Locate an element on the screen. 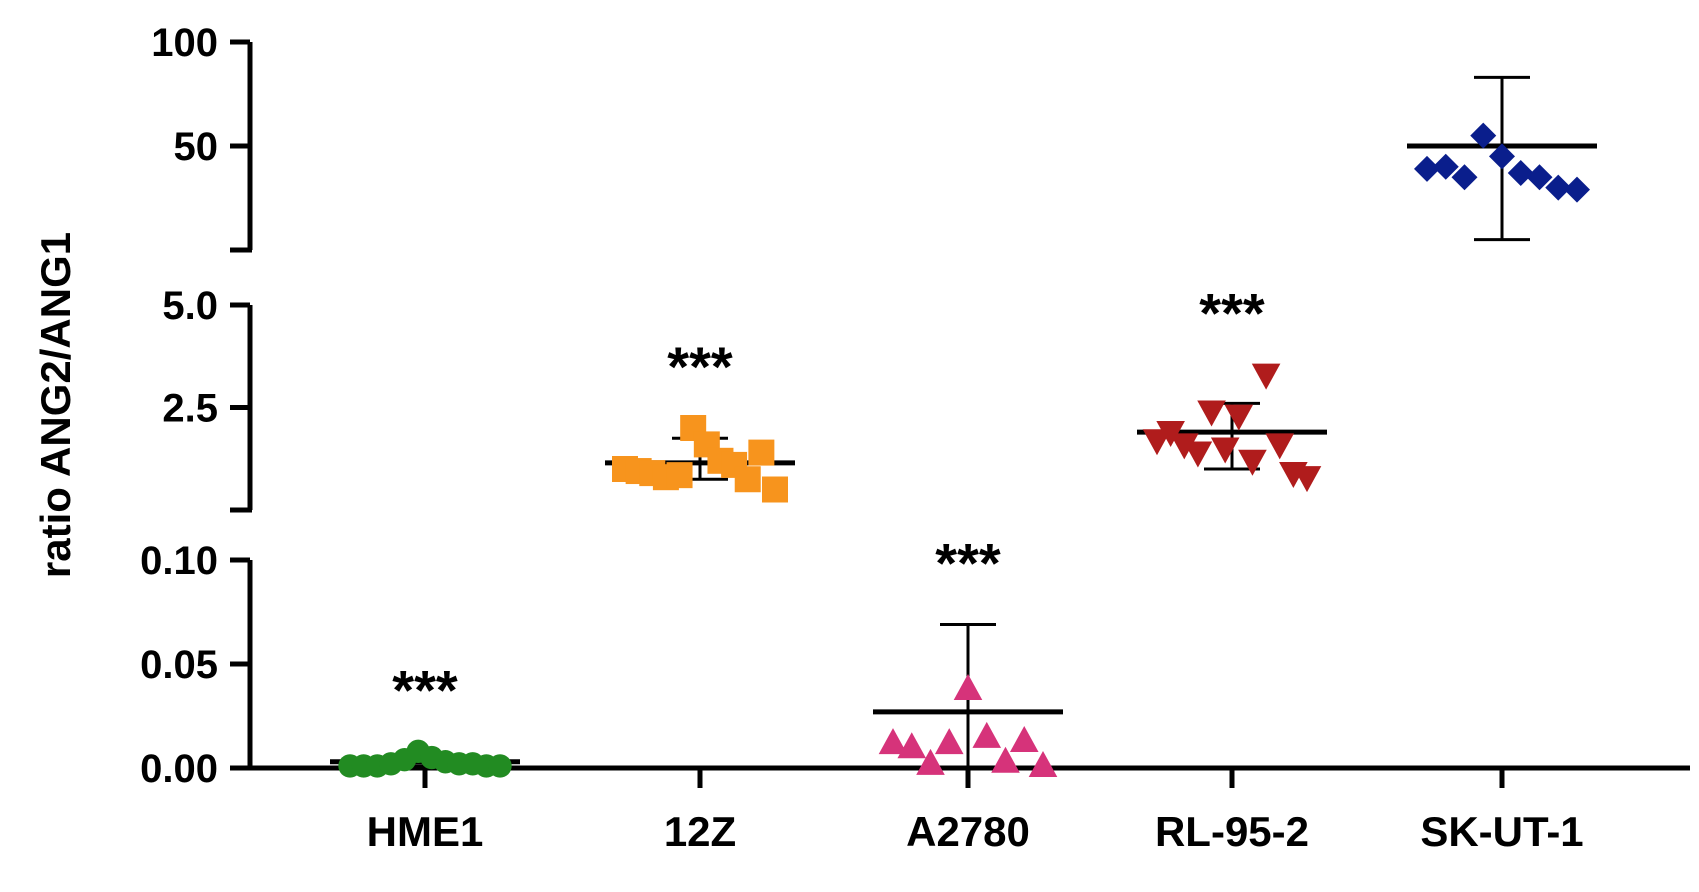 This screenshot has width=1699, height=892. x-category-label: 12Z is located at coordinates (700, 831).